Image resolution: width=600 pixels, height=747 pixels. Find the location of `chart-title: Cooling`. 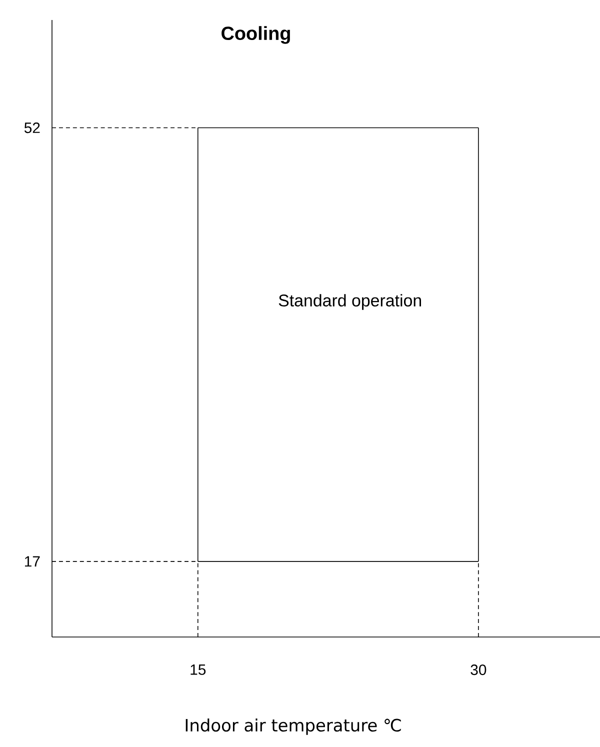

chart-title: Cooling is located at coordinates (256, 35).